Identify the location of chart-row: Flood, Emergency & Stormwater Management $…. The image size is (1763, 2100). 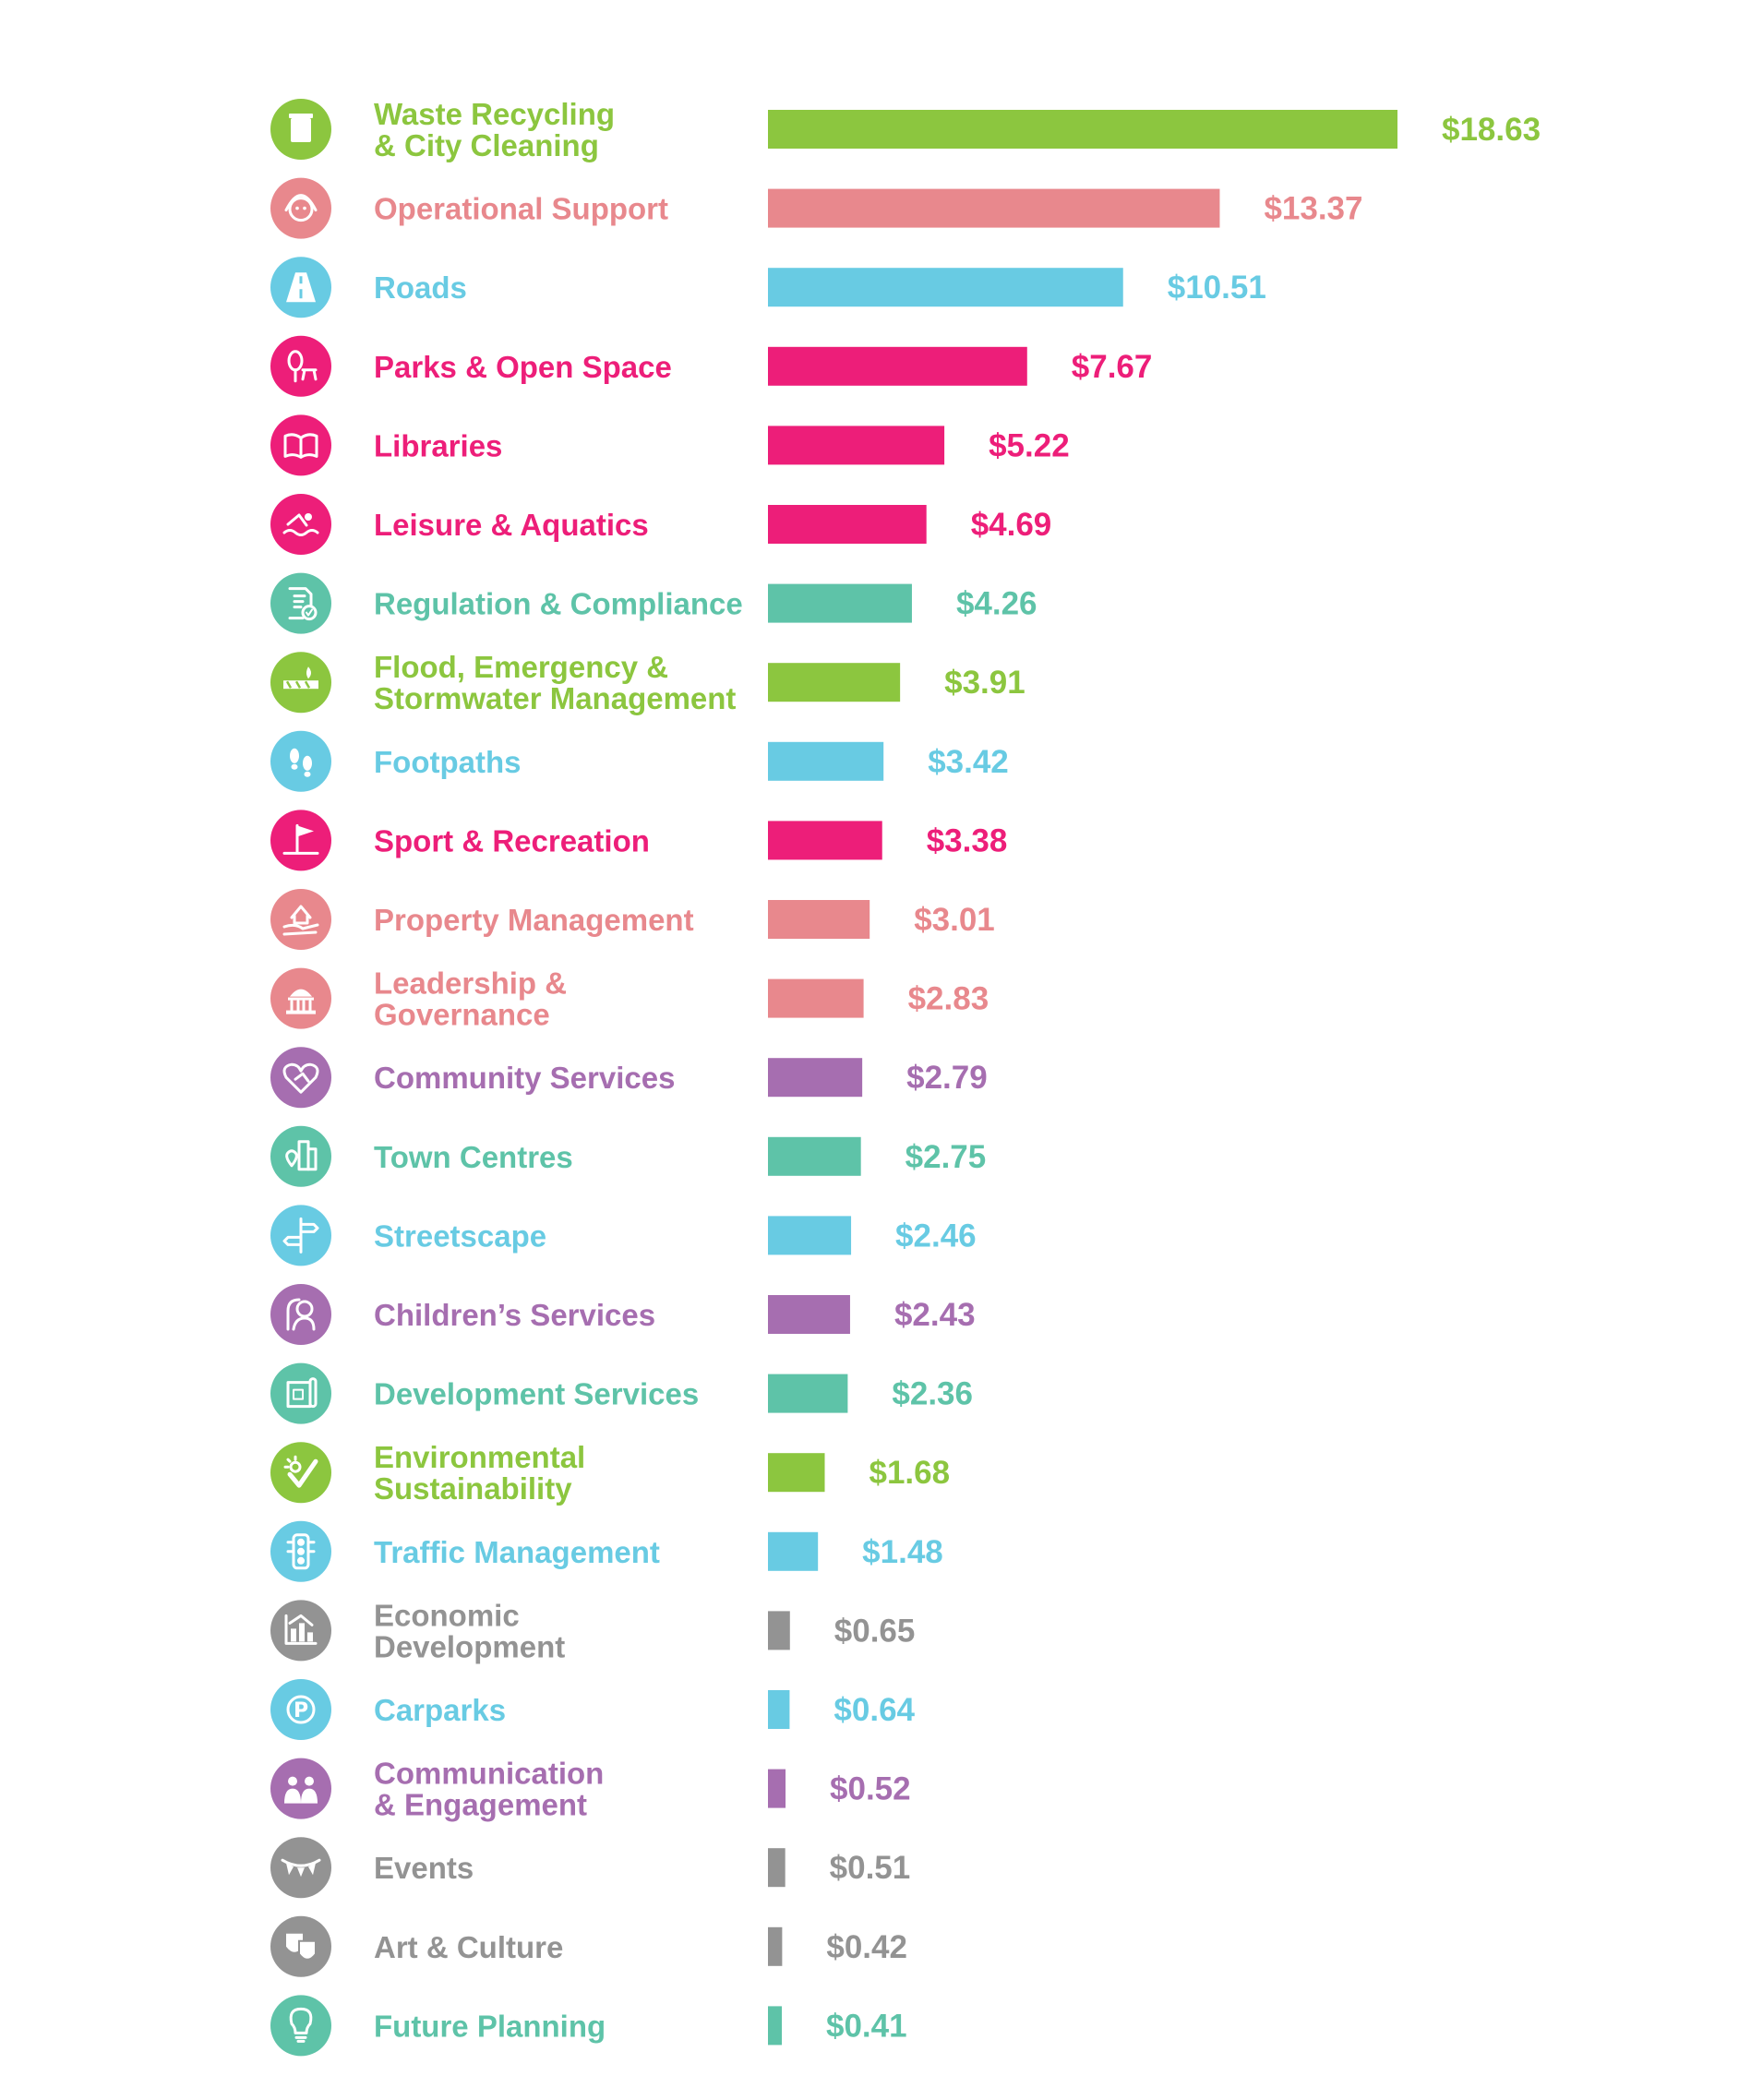
(648, 682).